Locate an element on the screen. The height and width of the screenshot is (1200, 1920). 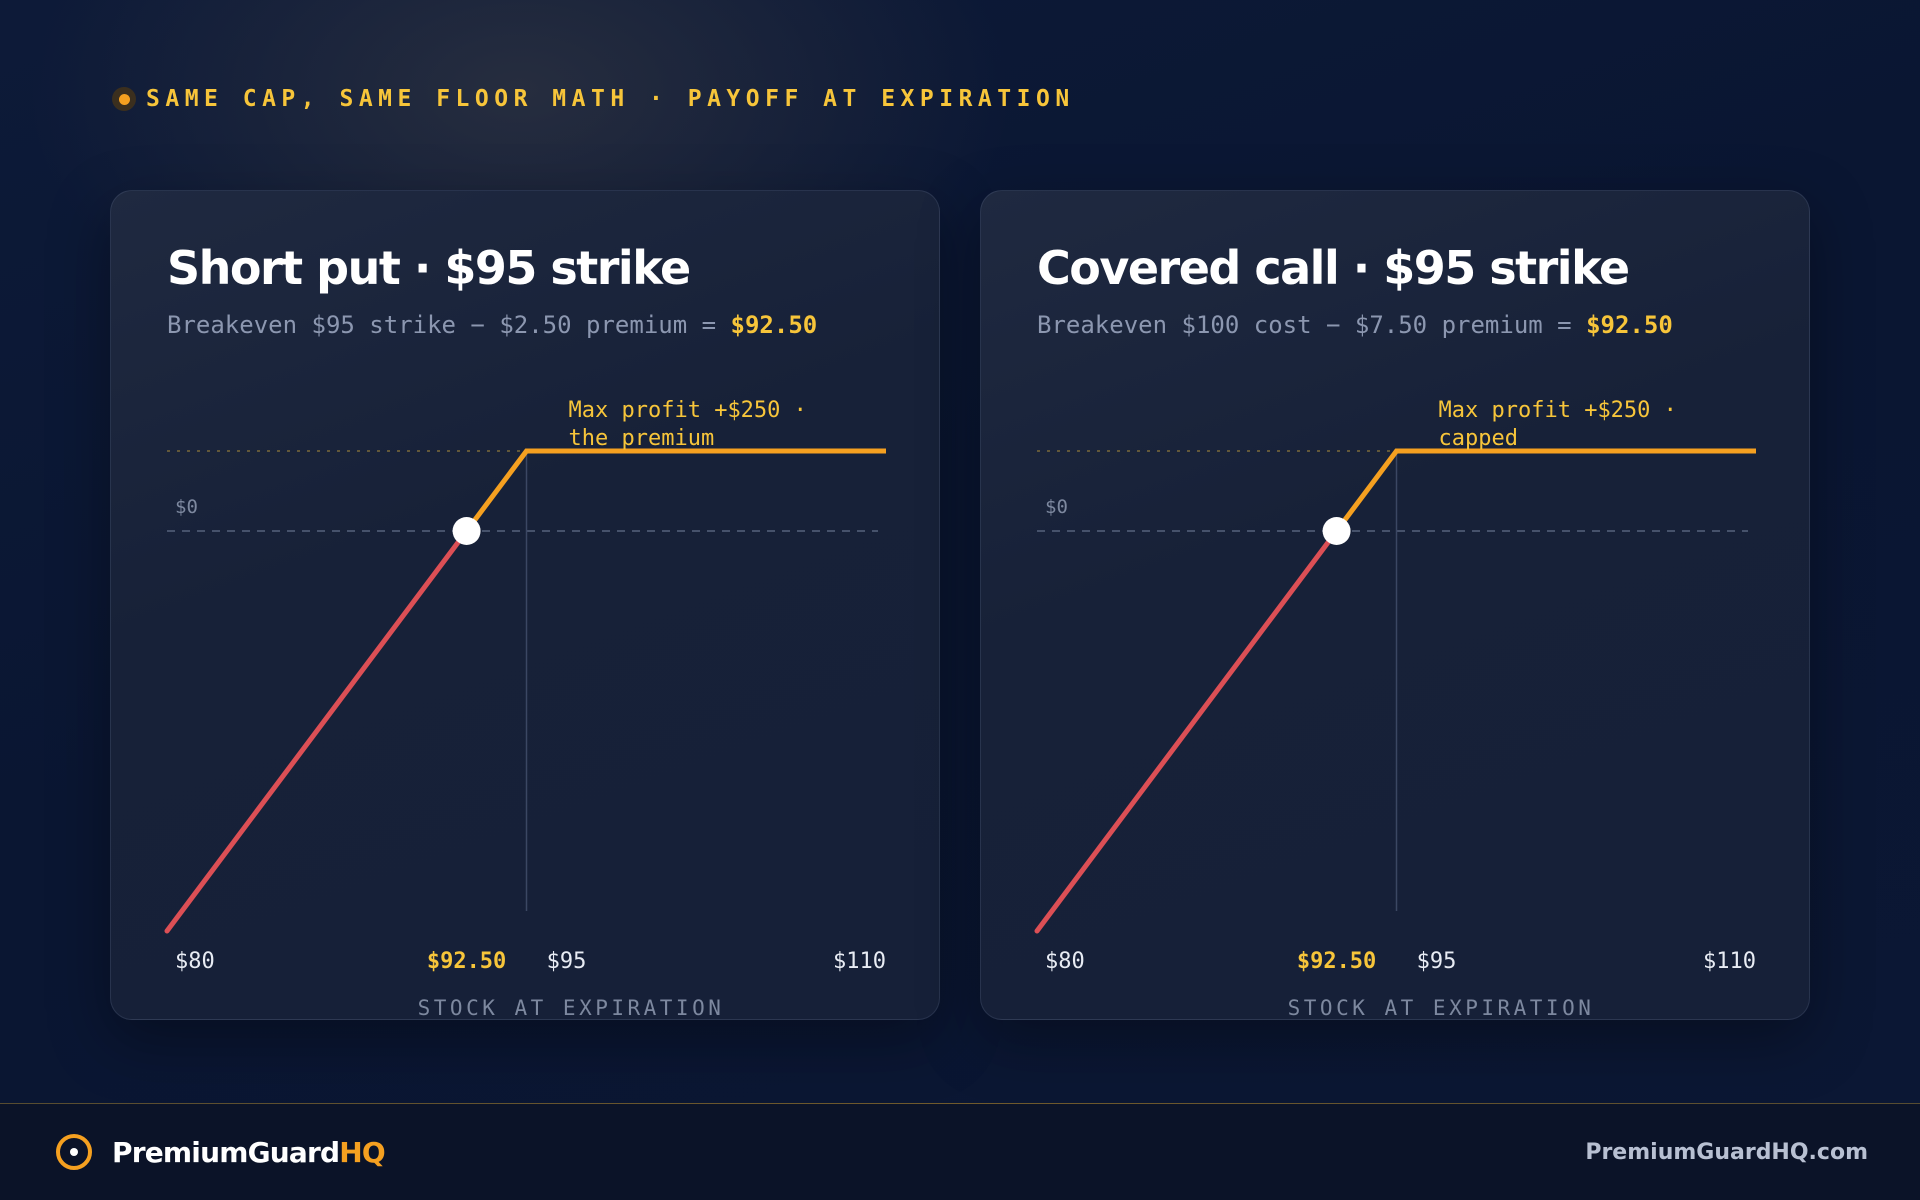
card-title: Short put · $95 strike is located at coordinates (429, 268).